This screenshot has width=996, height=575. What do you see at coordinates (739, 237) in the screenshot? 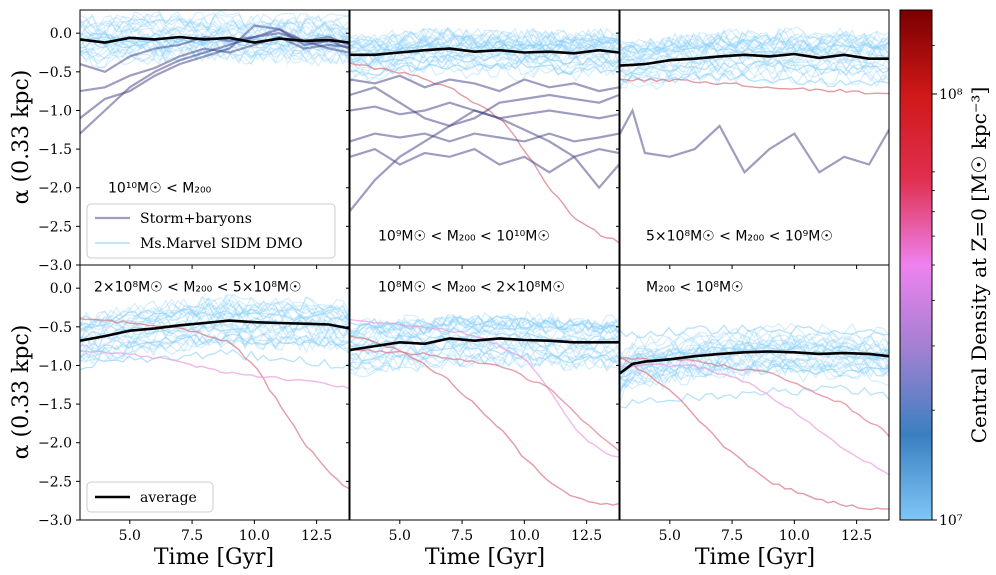
I see `panel-label-p3: 5×10⁸M☉ < M₂₀₀ < 10⁹M☉` at bounding box center [739, 237].